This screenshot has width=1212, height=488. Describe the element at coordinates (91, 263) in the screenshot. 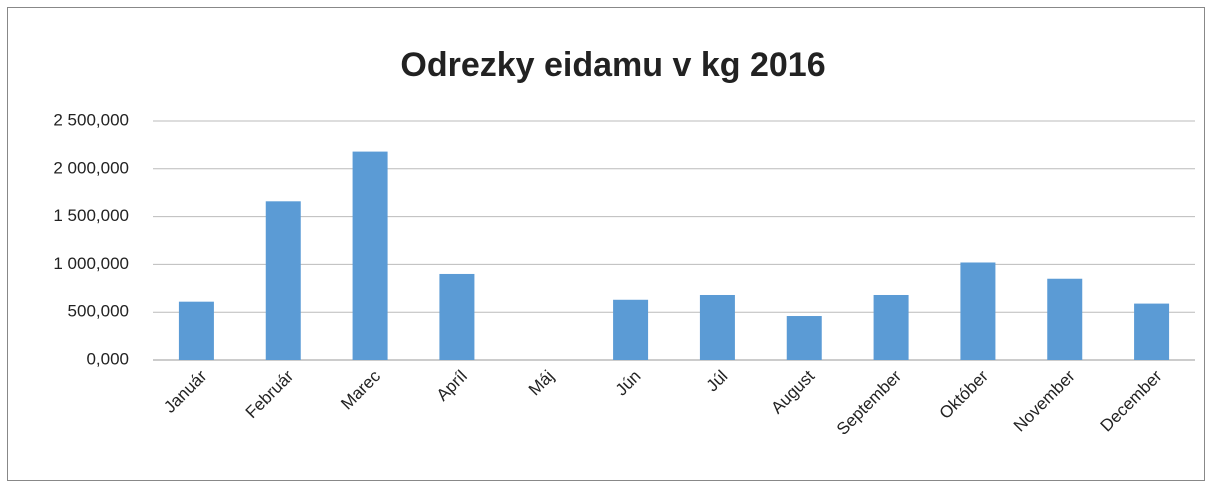

I see `y-tick-label: 1 000,000` at that location.